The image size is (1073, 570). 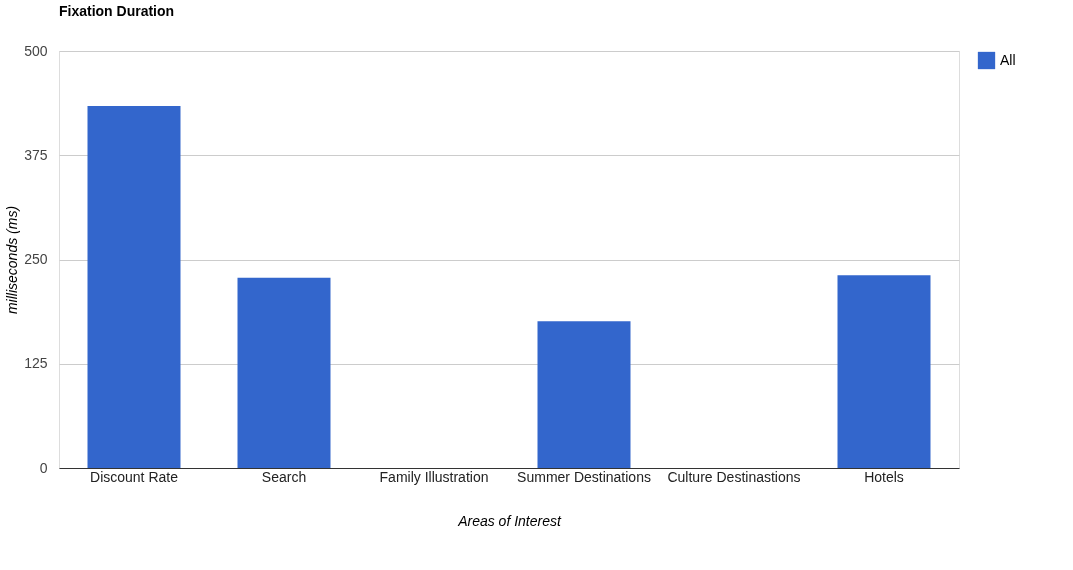 I want to click on y-tick-label: 250, so click(x=36, y=259).